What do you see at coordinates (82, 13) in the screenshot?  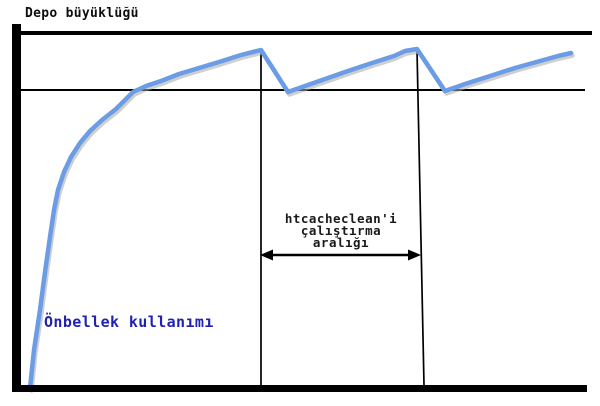 I see `y-axis-label: Depo büyüklüğü` at bounding box center [82, 13].